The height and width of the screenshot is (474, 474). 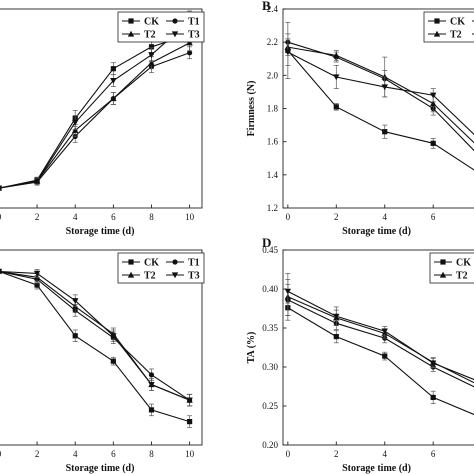 What do you see at coordinates (270, 406) in the screenshot?
I see `y-tick-label: 0.25` at bounding box center [270, 406].